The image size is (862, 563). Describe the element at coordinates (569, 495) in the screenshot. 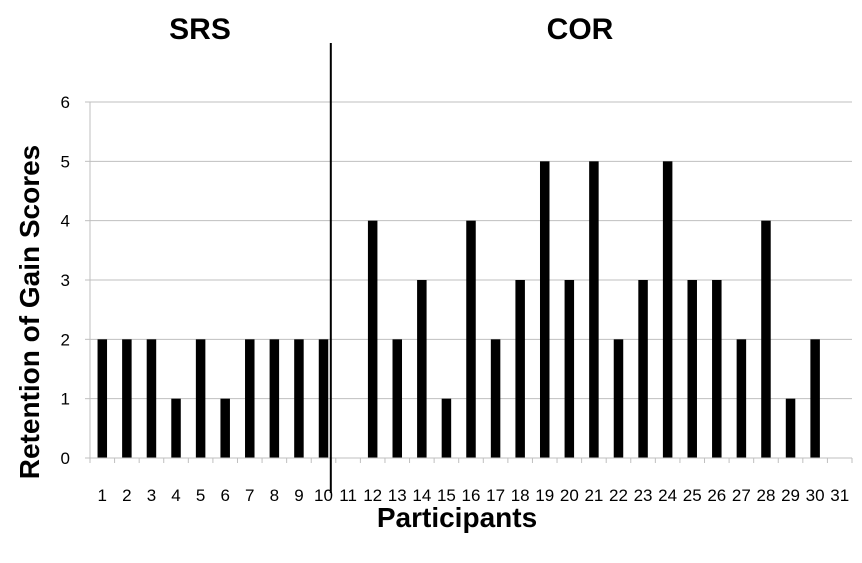

I see `x-tick-label-20: 20` at that location.